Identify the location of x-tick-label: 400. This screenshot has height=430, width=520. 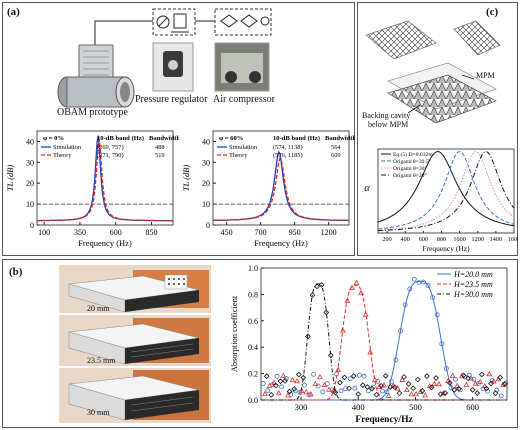
(358, 407).